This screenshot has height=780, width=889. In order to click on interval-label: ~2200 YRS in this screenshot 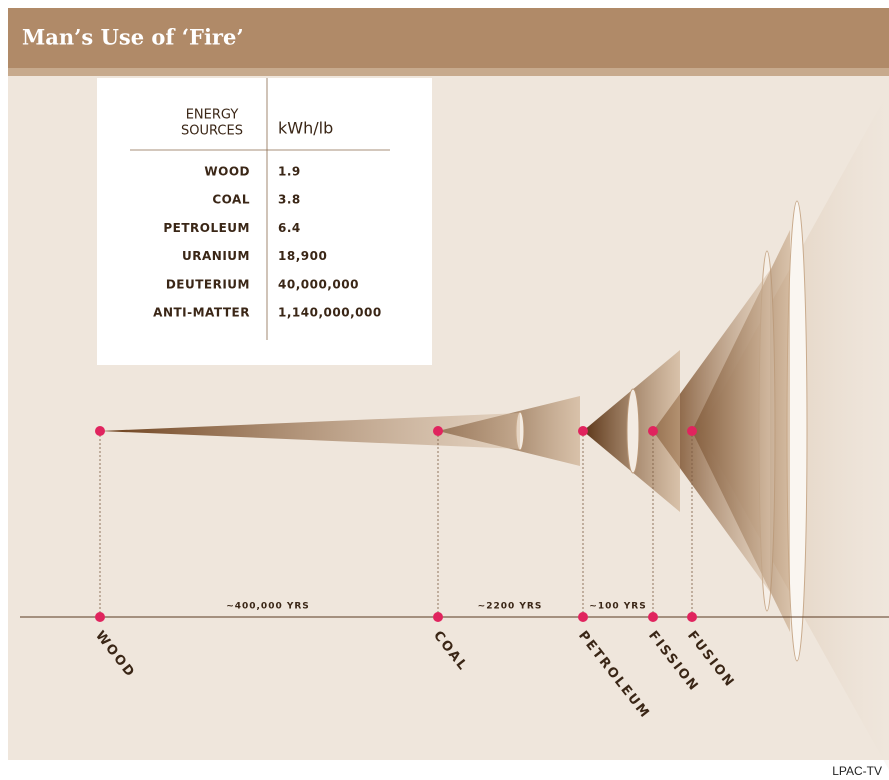, I will do `click(510, 607)`.